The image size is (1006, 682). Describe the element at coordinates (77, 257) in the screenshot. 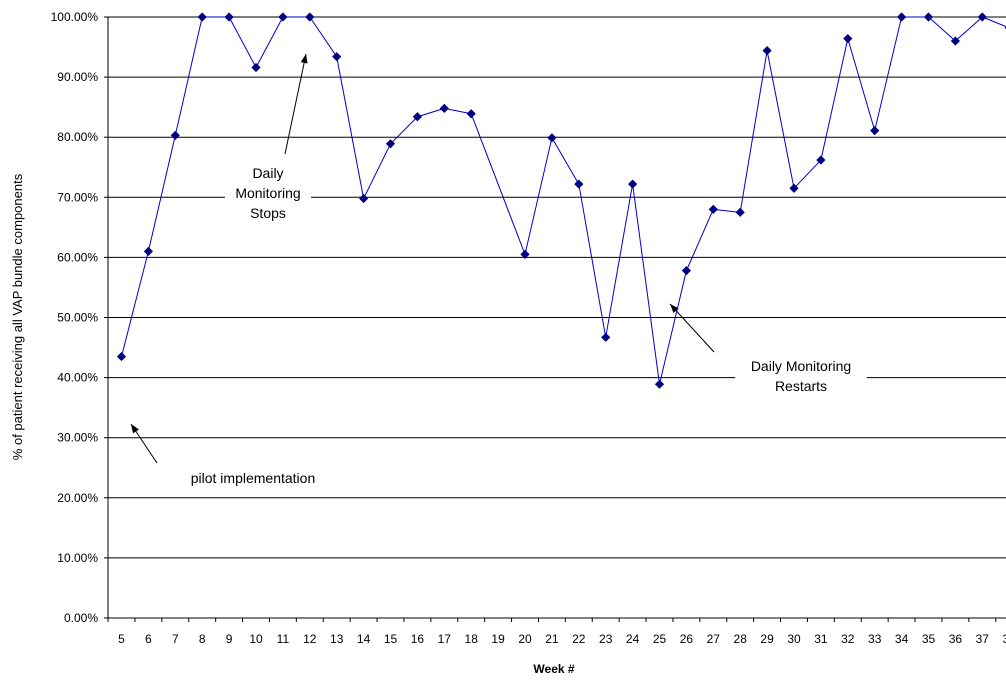

I see `y-tick-label: 60.00%` at that location.